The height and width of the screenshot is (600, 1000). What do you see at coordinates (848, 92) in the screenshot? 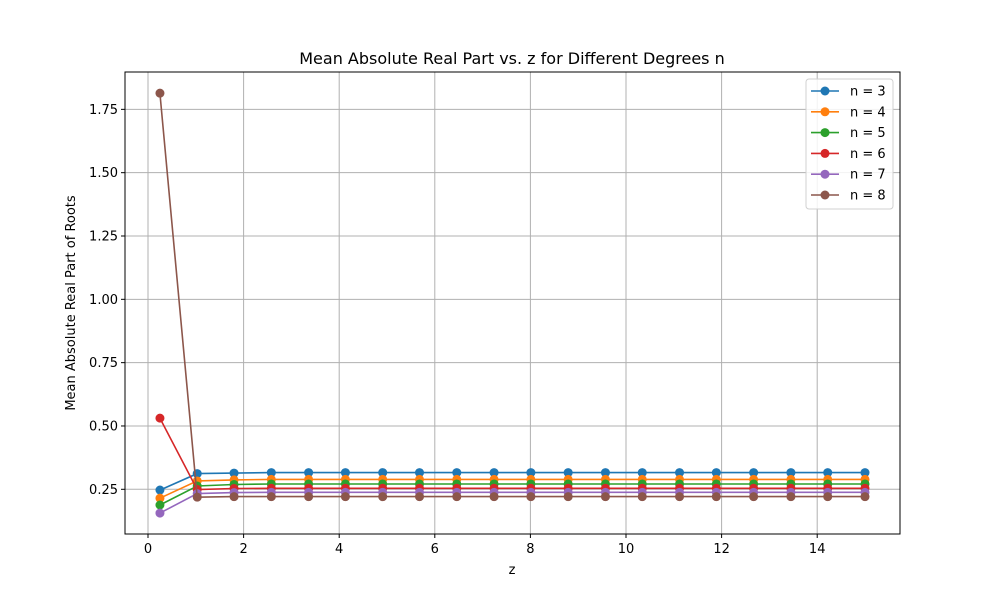
I see `legend-item: n = 3` at bounding box center [848, 92].